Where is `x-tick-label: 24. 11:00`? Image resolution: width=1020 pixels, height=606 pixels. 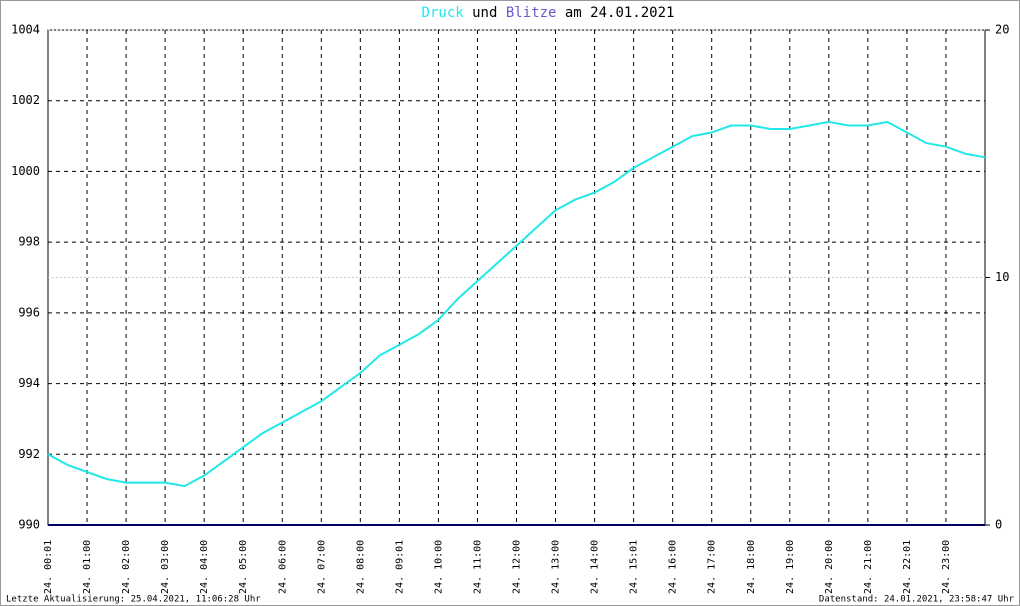
x-tick-label: 24. 11:00 is located at coordinates (477, 567).